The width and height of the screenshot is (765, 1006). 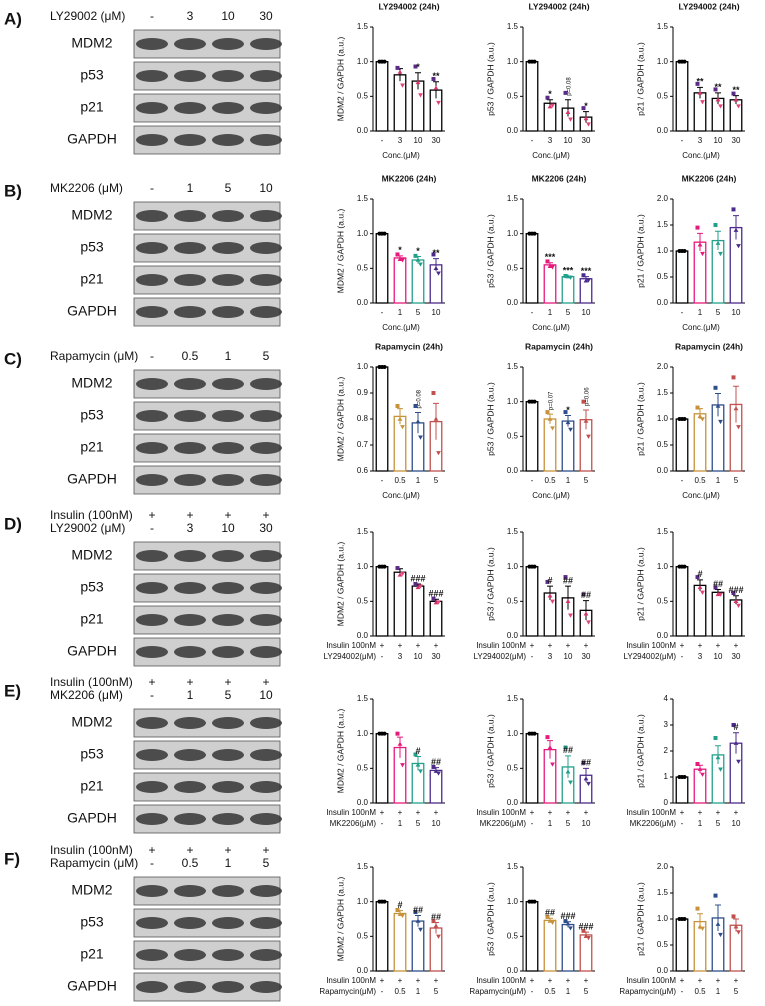 What do you see at coordinates (586, 140) in the screenshot?
I see `x-tick-label: 30` at bounding box center [586, 140].